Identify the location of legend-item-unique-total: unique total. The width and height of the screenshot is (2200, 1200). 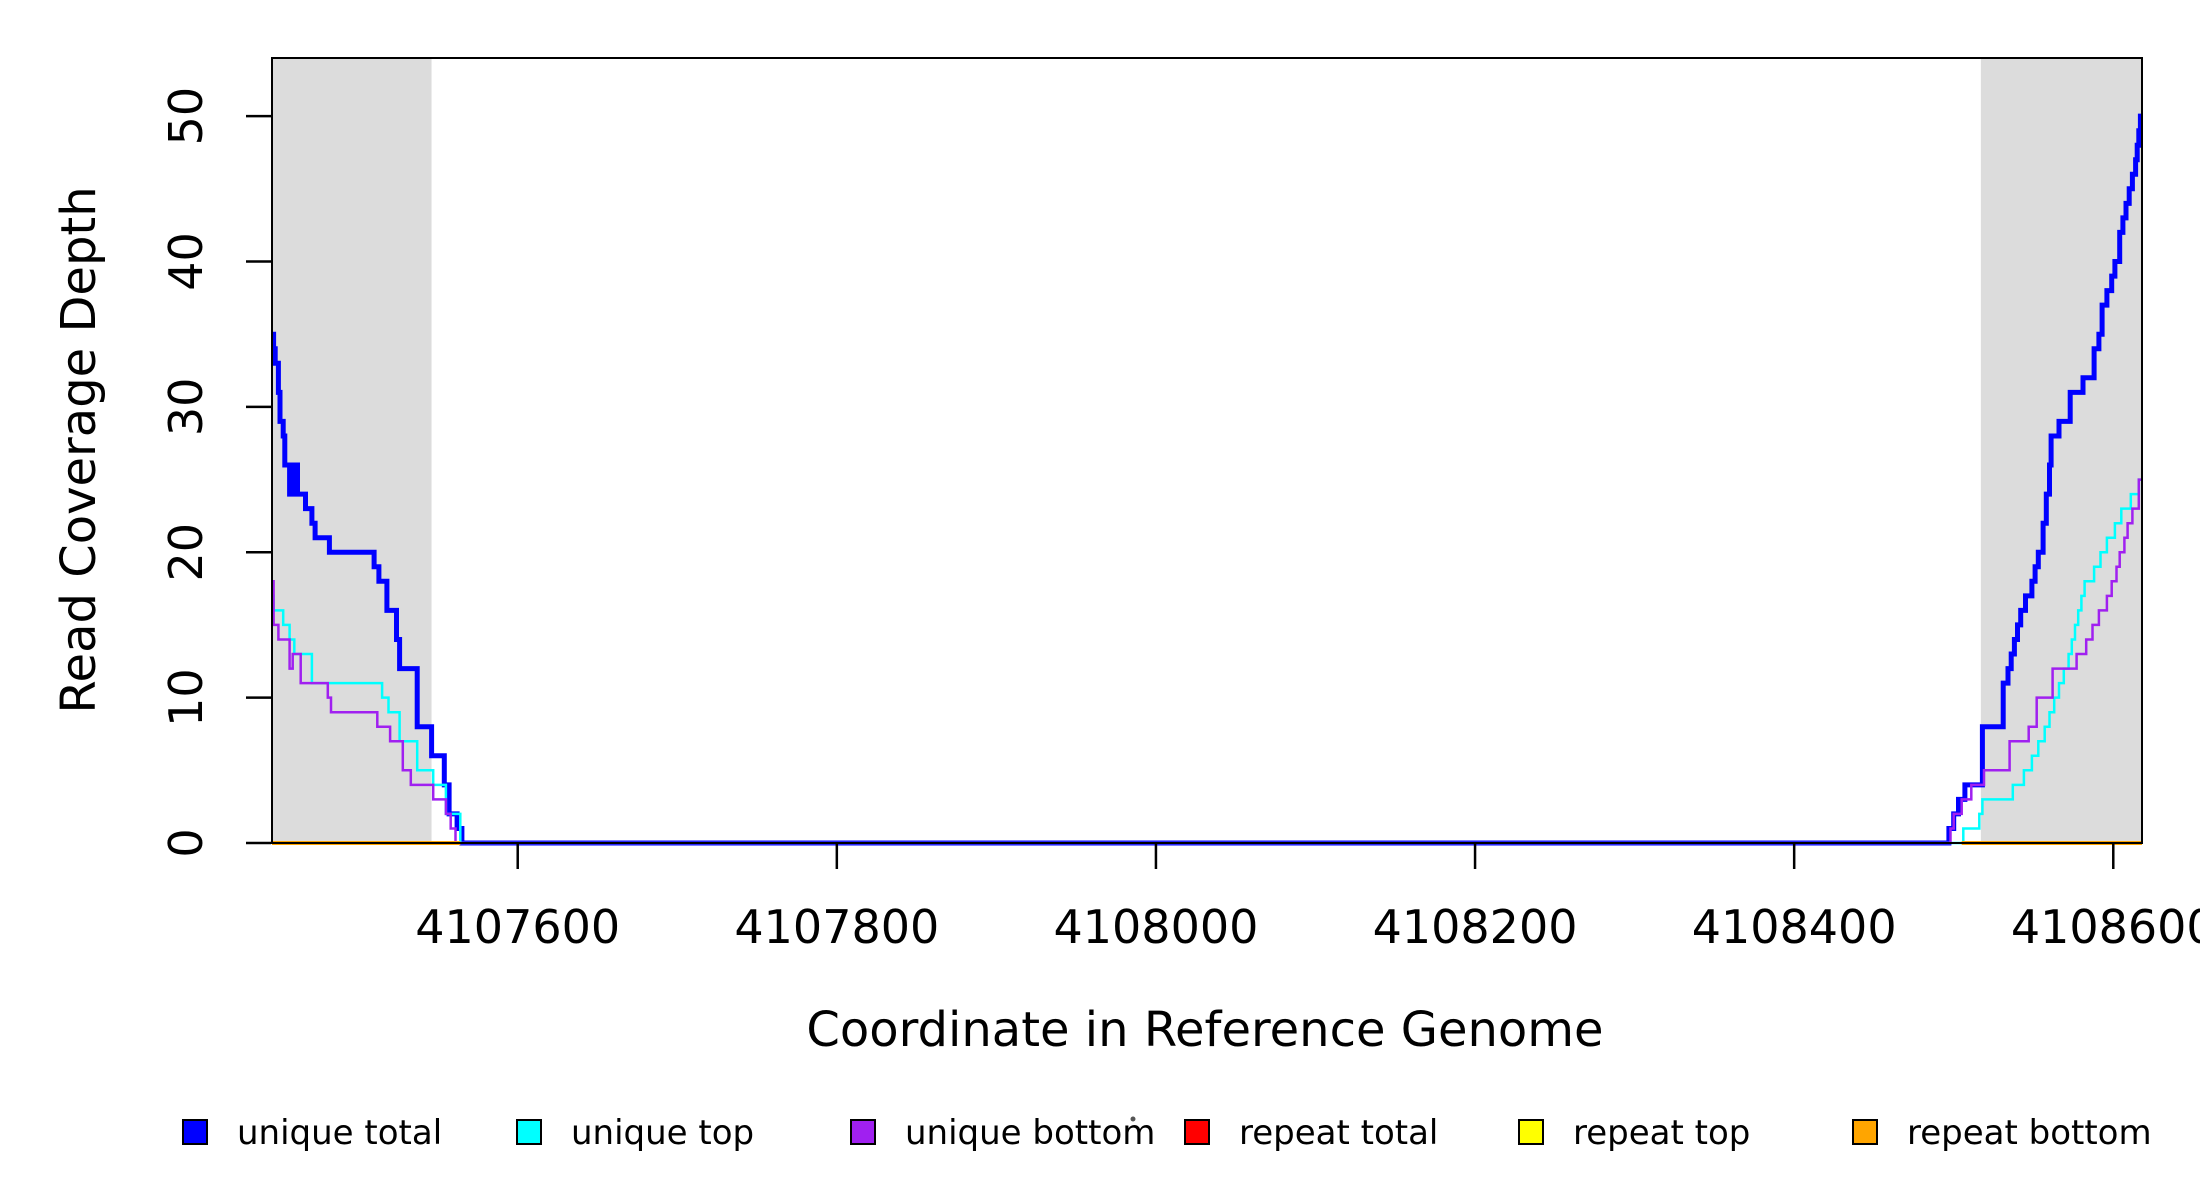
(312, 1133).